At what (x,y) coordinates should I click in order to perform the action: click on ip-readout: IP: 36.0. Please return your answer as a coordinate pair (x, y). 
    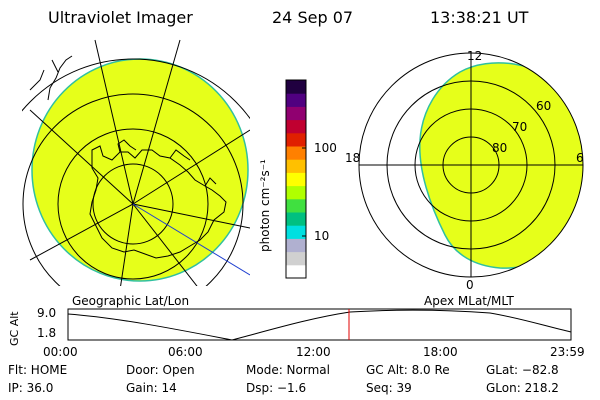
    Looking at the image, I should click on (31, 388).